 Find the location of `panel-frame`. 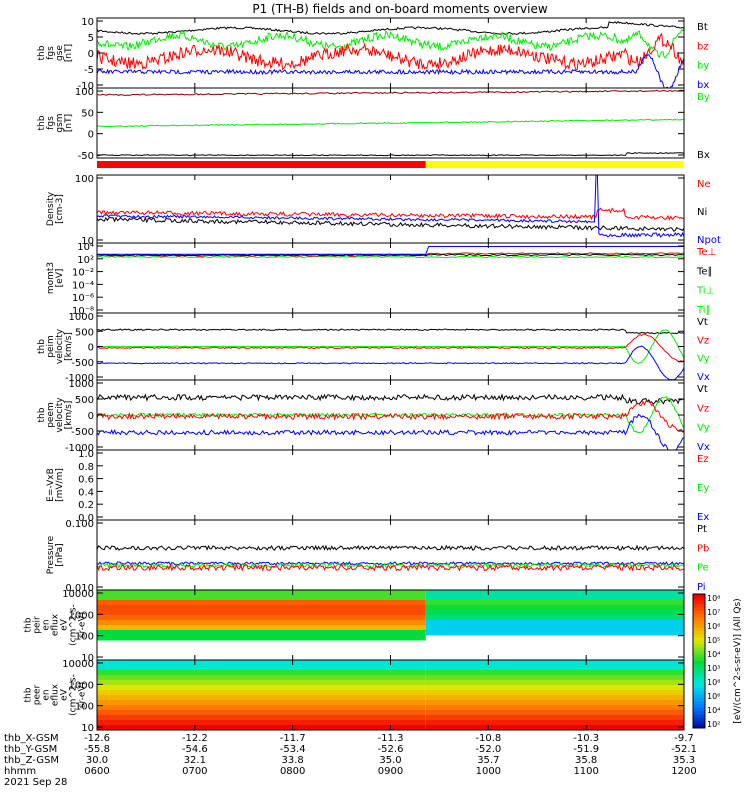

panel-frame is located at coordinates (390, 485).